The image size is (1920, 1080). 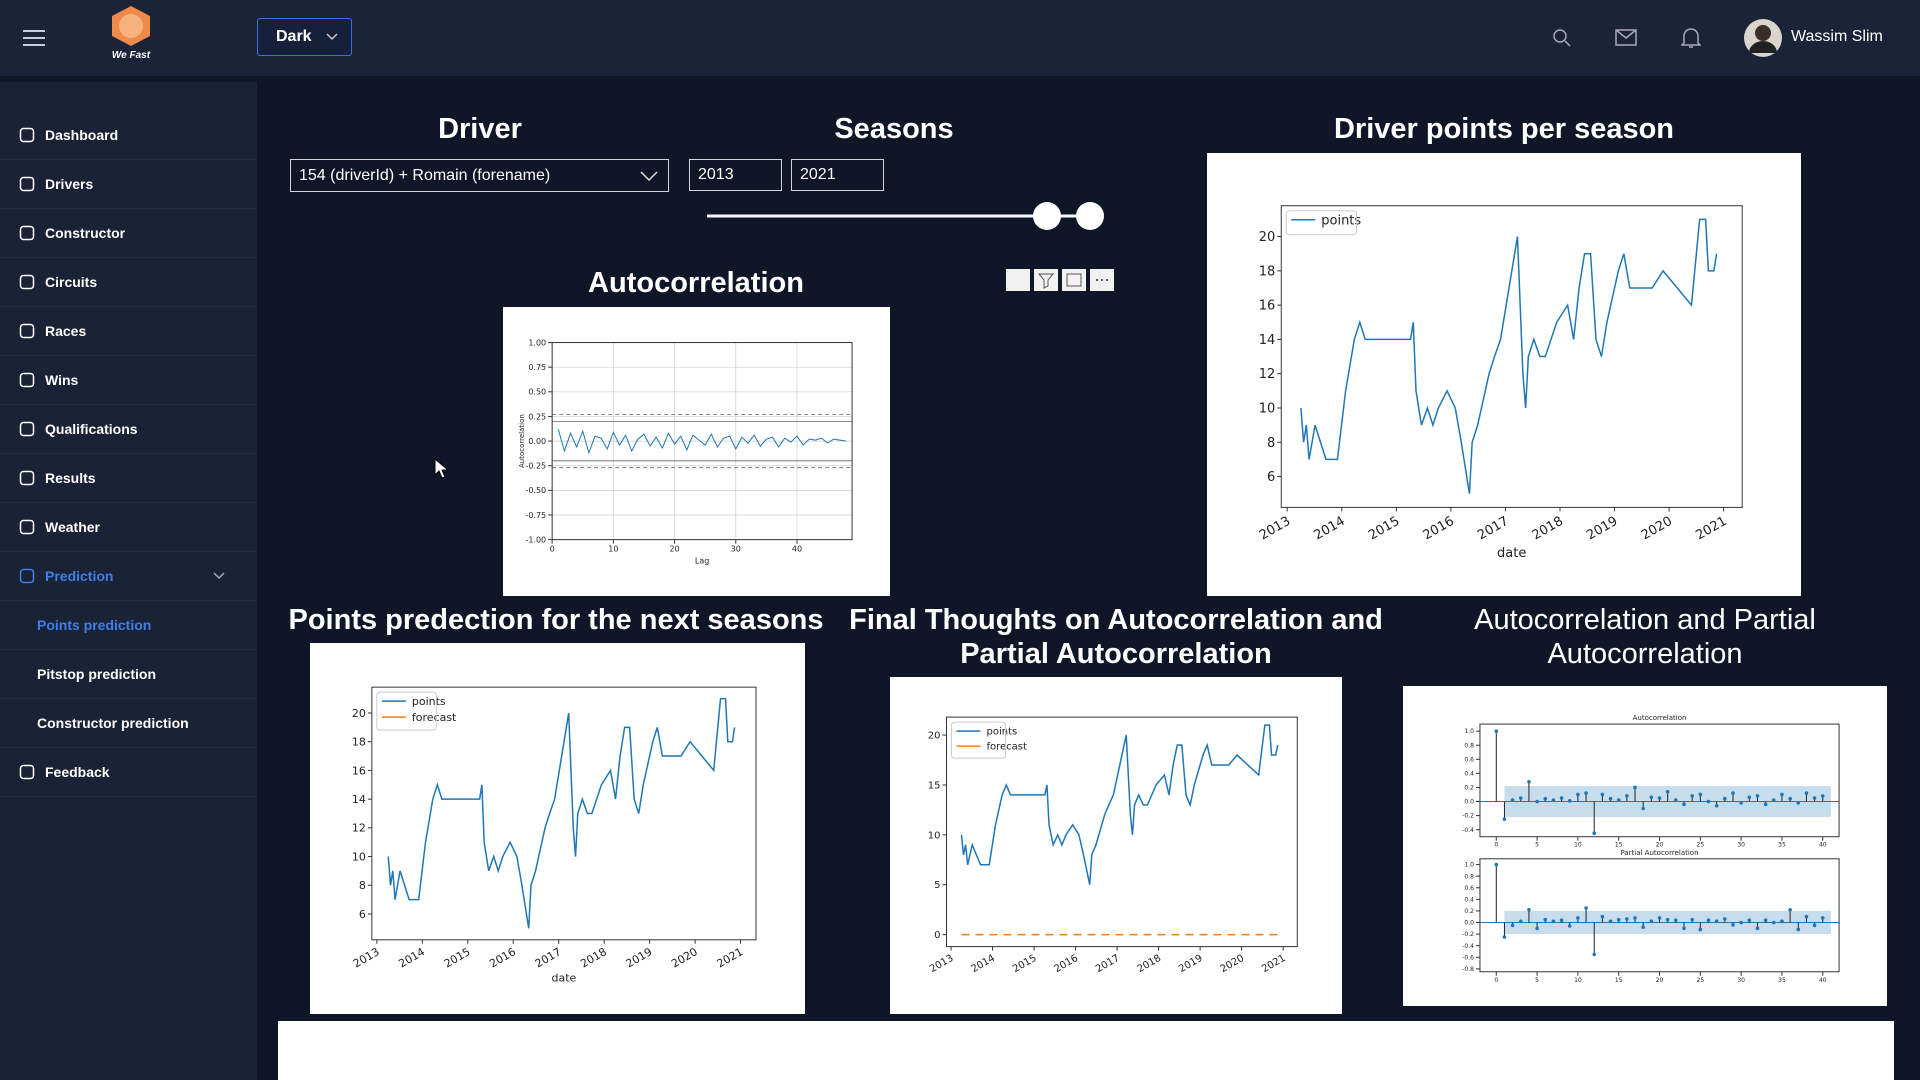 What do you see at coordinates (128, 723) in the screenshot?
I see `nav-item: Constructor prediction` at bounding box center [128, 723].